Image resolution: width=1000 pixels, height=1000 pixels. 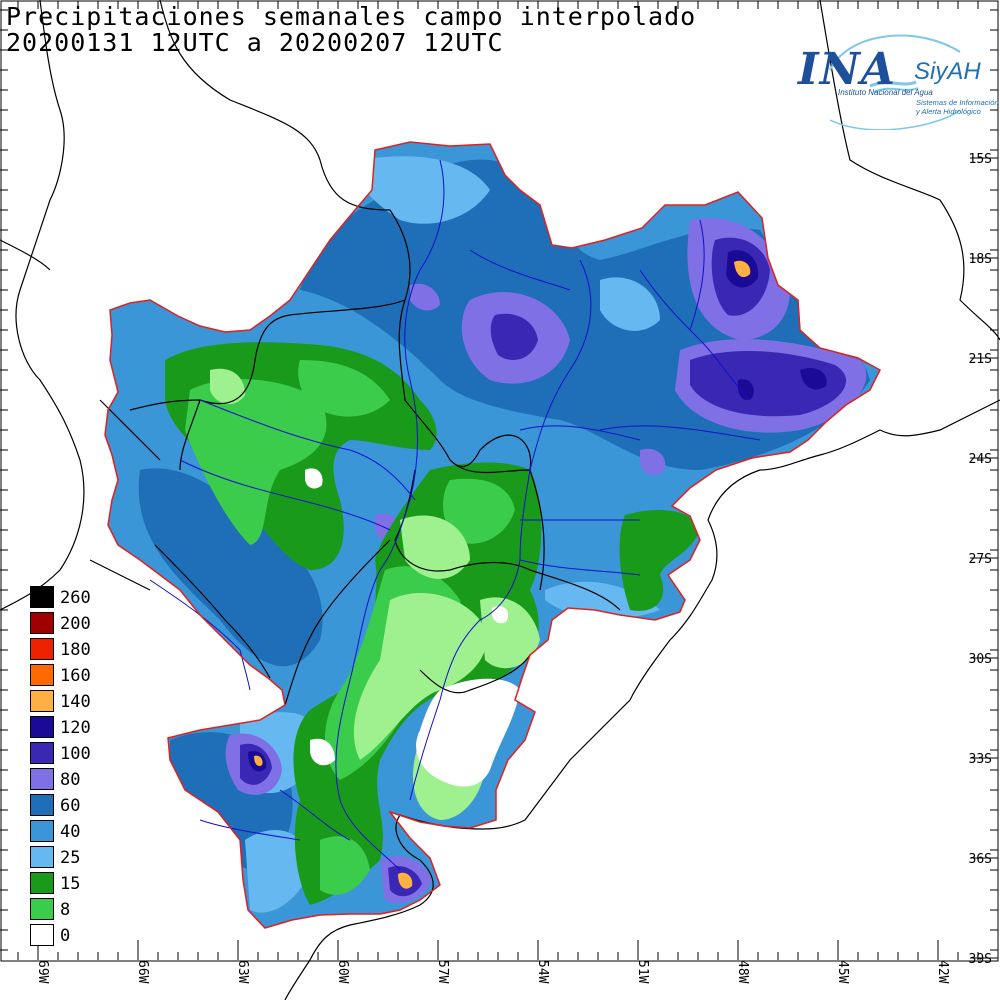 I want to click on logo-ina-text: INA, so click(x=847, y=69).